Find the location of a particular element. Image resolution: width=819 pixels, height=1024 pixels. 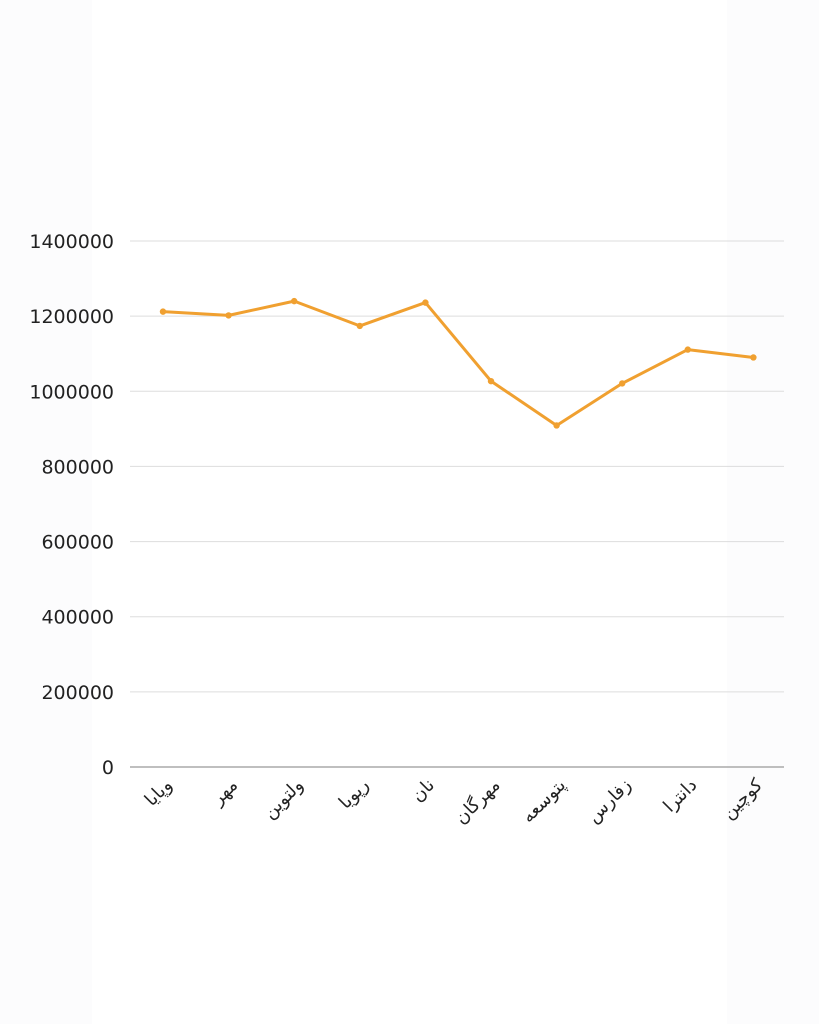

series-line-group is located at coordinates (458, 363).